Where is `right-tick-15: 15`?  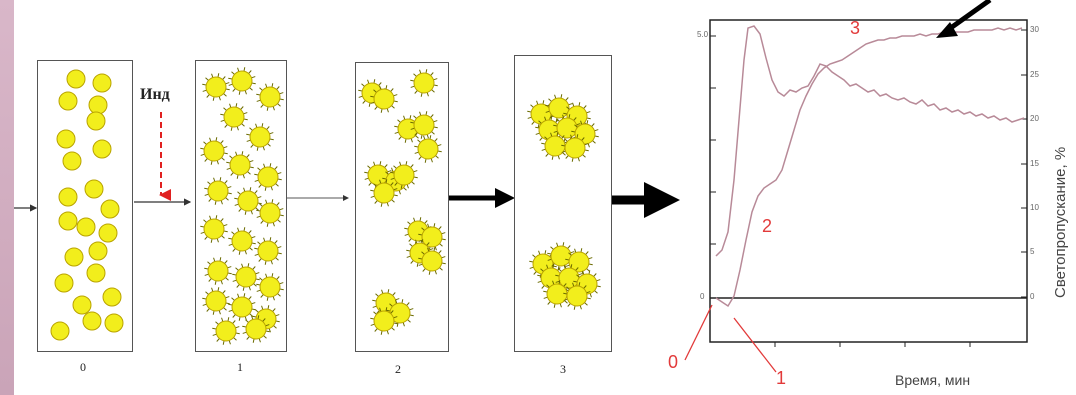
right-tick-15: 15 is located at coordinates (1034, 163).